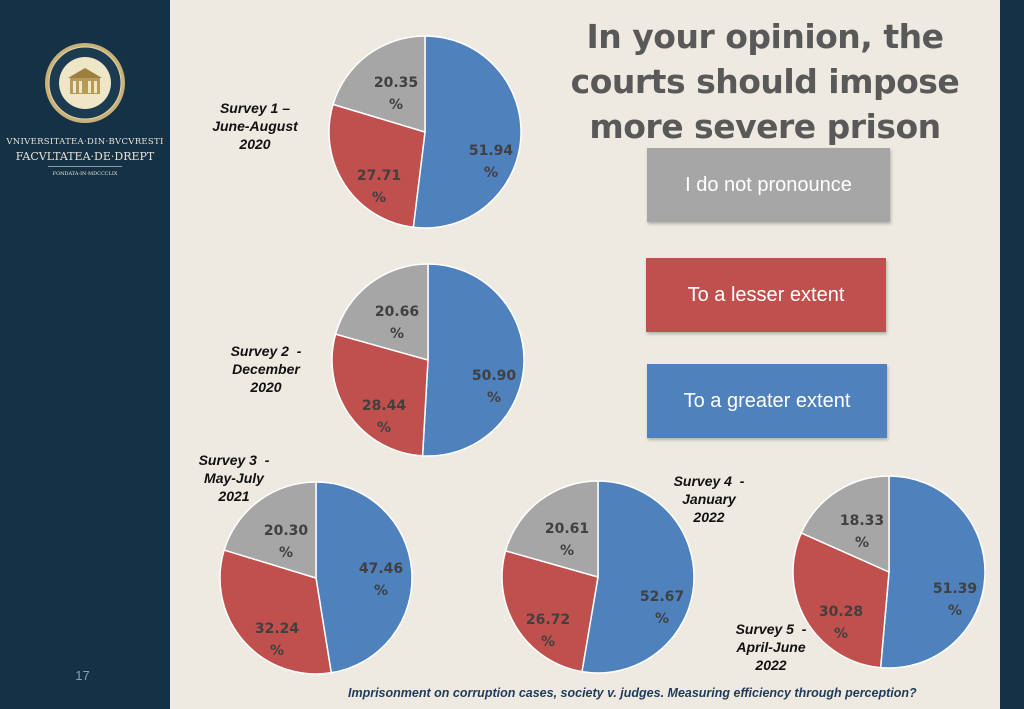 This screenshot has height=709, width=1024. I want to click on pie-2-data-label-1: %, so click(494, 398).